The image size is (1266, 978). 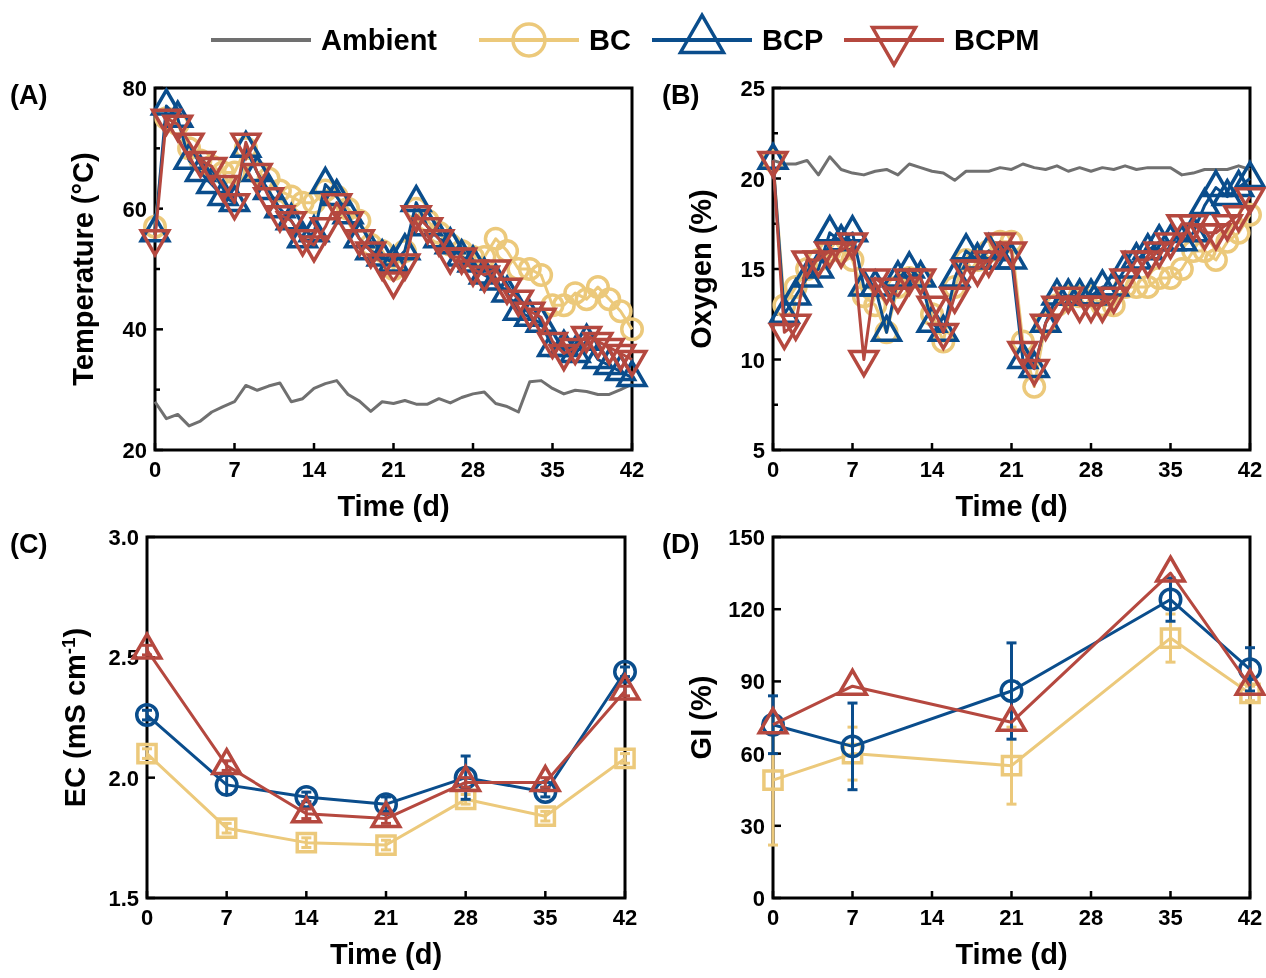 What do you see at coordinates (746, 610) in the screenshot?
I see `y-tick-label: 120` at bounding box center [746, 610].